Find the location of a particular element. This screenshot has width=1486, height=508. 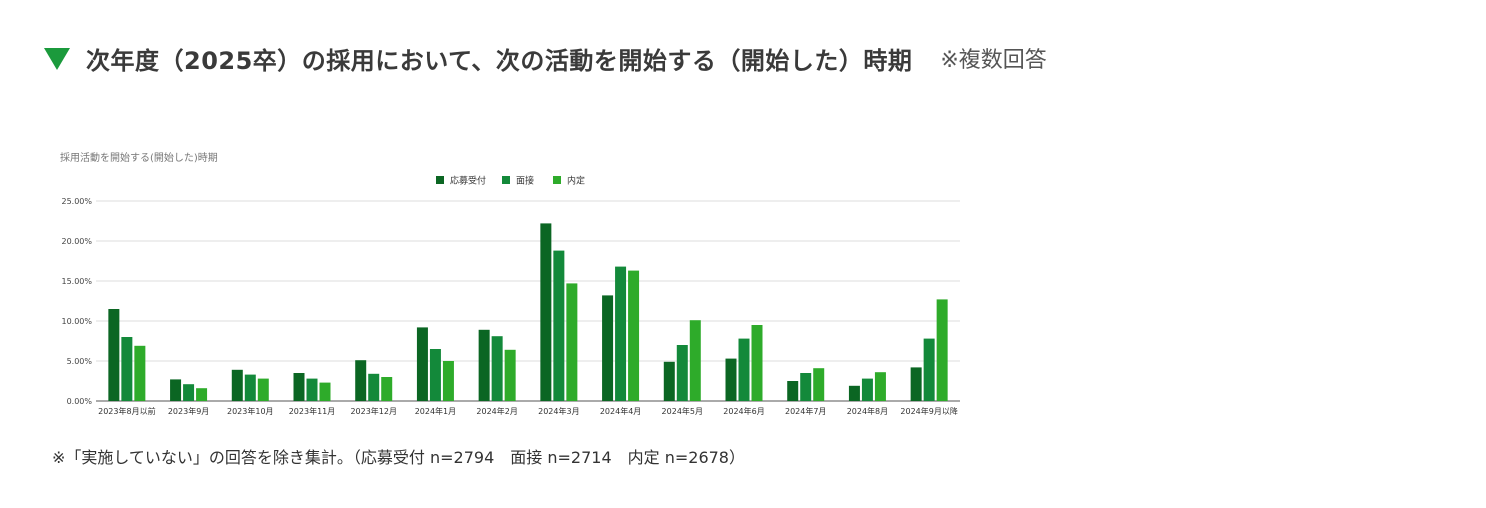

triangle-marker-icon is located at coordinates (57, 59).